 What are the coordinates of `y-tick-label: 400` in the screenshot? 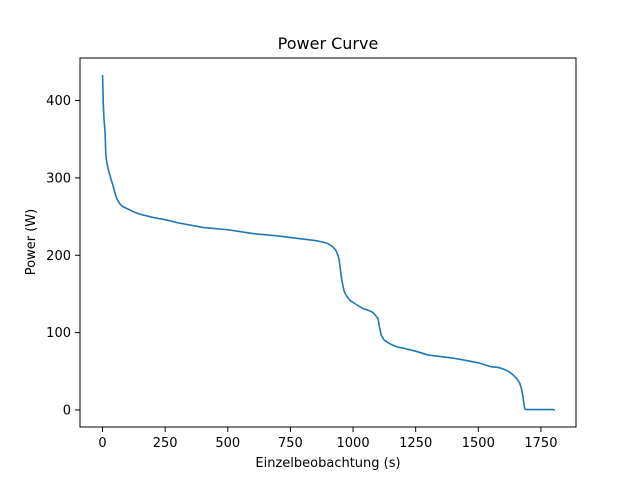 It's located at (58, 101).